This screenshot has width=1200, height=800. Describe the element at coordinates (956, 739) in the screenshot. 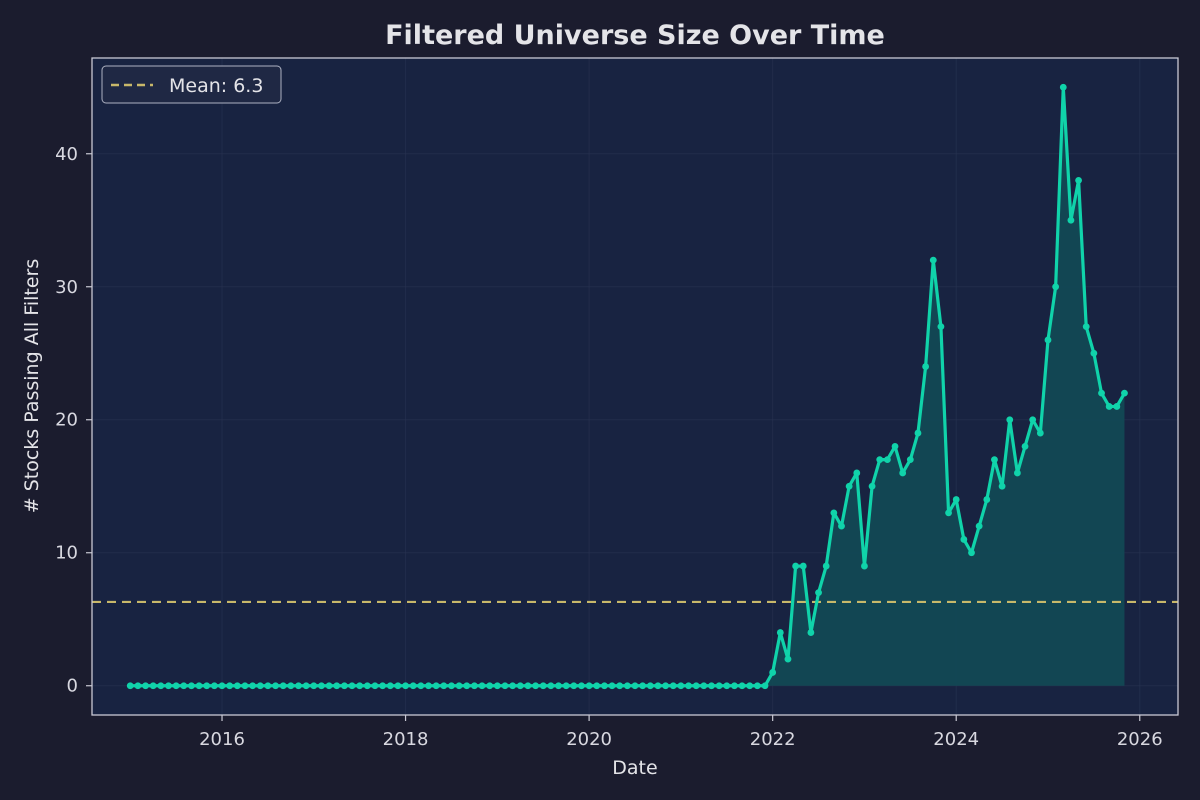

I see `x-tick-label: 2024` at that location.